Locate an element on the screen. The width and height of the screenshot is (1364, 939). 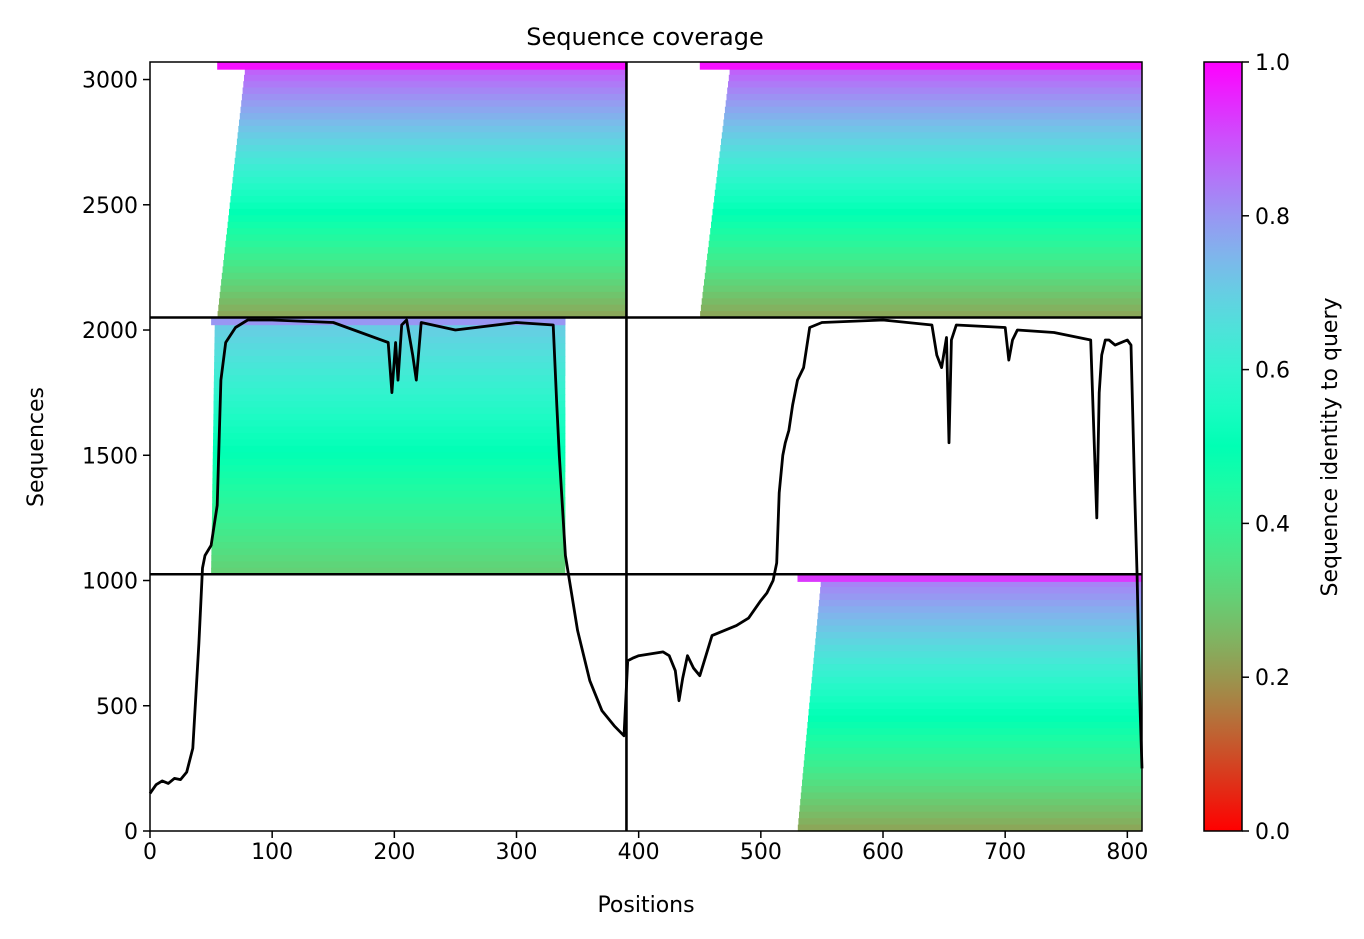
colorbar-tick-label: 0.0 is located at coordinates (1272, 832).